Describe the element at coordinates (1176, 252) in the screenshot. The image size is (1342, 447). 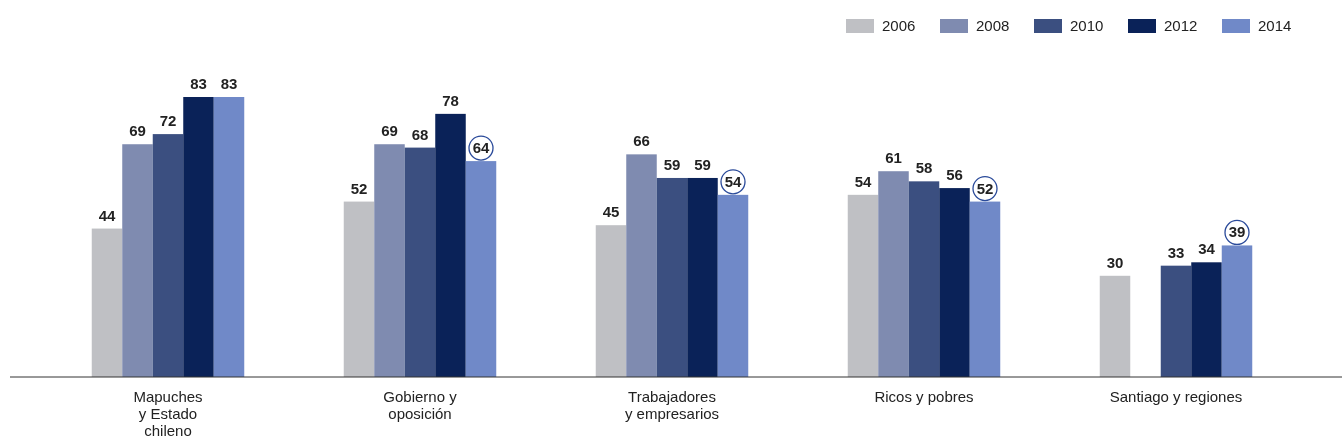
I see `data-label: 33` at that location.